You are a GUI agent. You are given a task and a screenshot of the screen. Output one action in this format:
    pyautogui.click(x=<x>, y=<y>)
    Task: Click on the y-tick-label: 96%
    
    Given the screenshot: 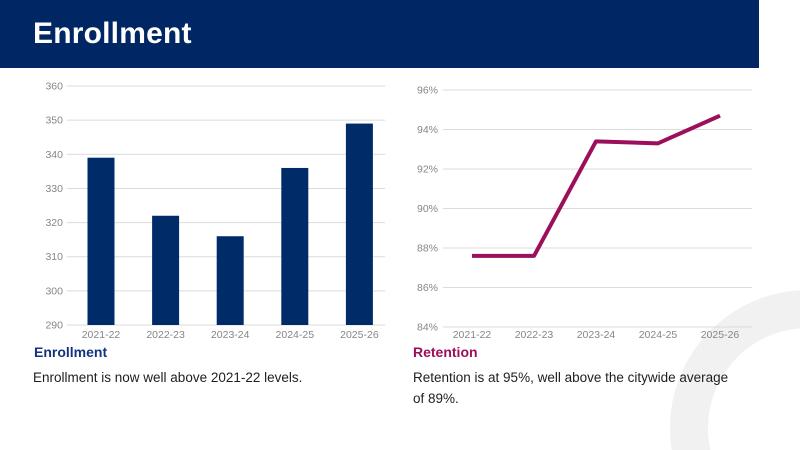 What is the action you would take?
    pyautogui.click(x=427, y=91)
    